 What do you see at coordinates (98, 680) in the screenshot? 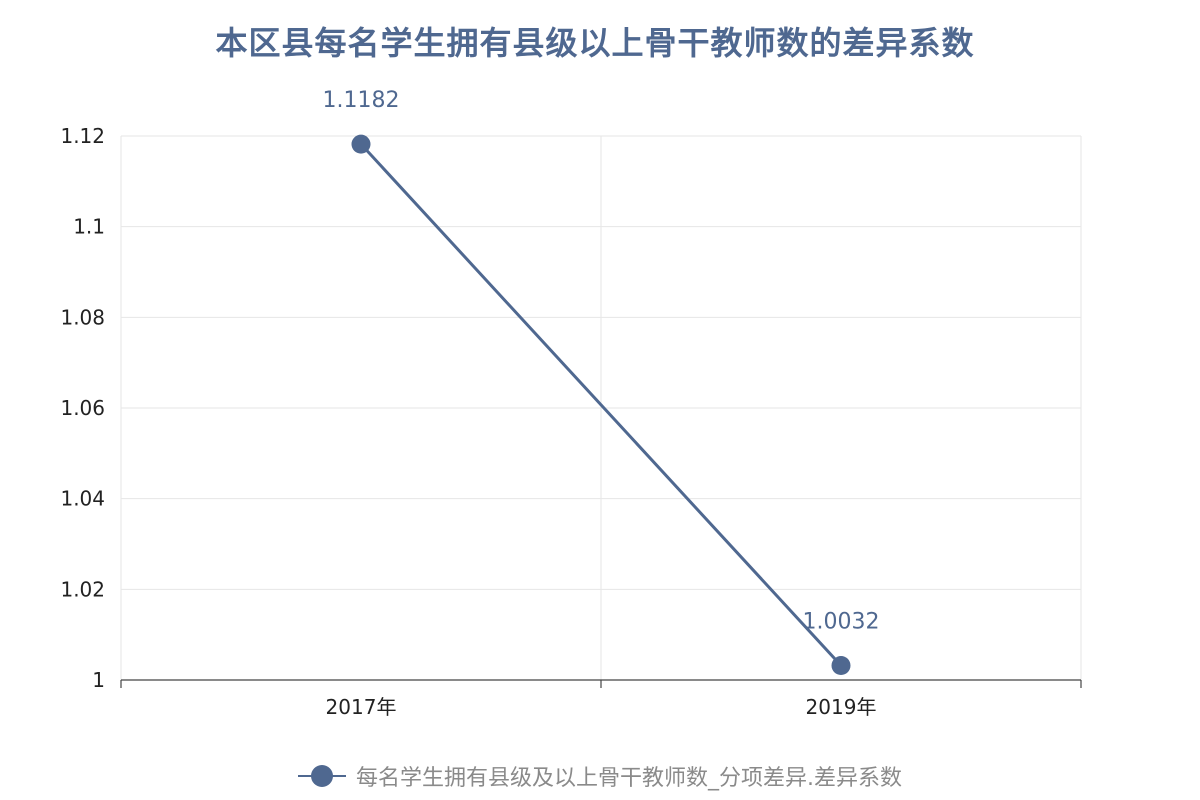
I see `y-tick-label: 1` at bounding box center [98, 680].